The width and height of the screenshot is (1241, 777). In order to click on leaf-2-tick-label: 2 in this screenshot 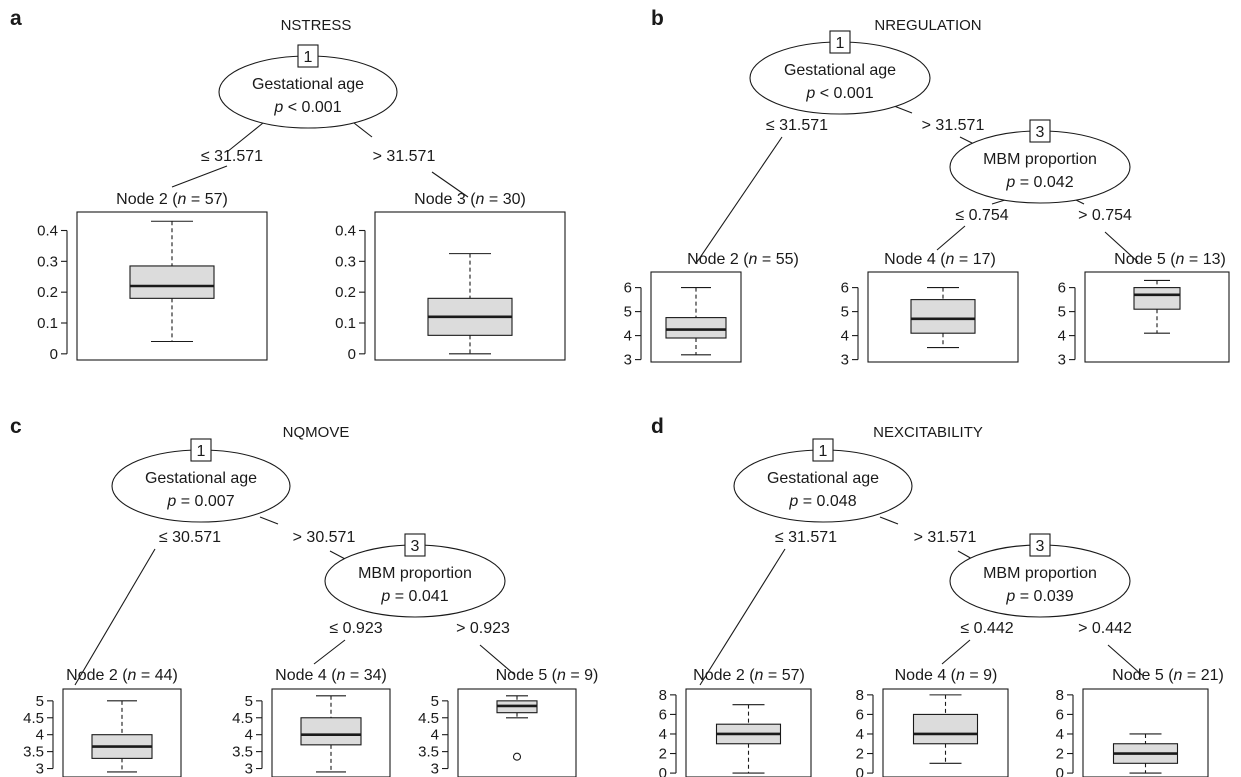, I will do `click(860, 754)`.